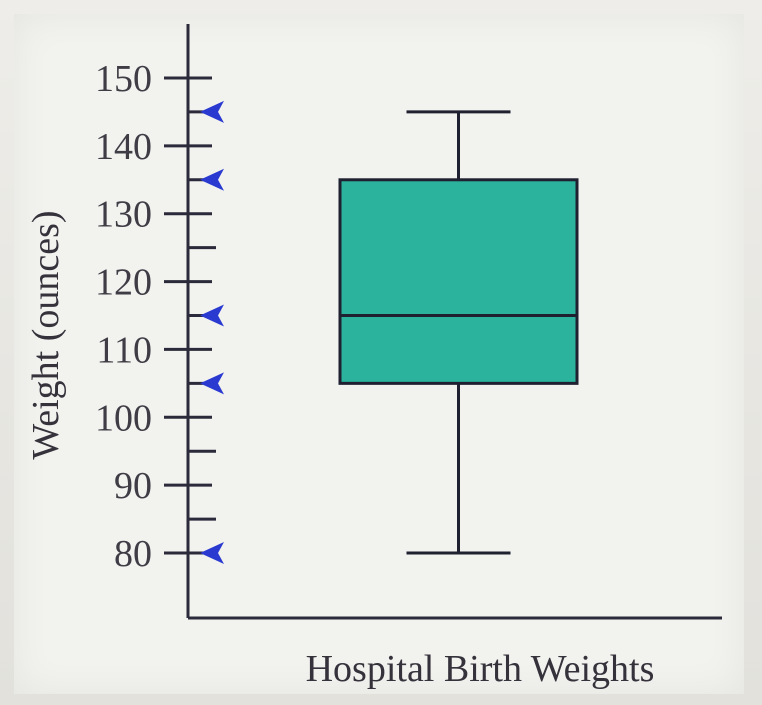  What do you see at coordinates (46, 334) in the screenshot?
I see `y-axis-title: Weight (ounces)` at bounding box center [46, 334].